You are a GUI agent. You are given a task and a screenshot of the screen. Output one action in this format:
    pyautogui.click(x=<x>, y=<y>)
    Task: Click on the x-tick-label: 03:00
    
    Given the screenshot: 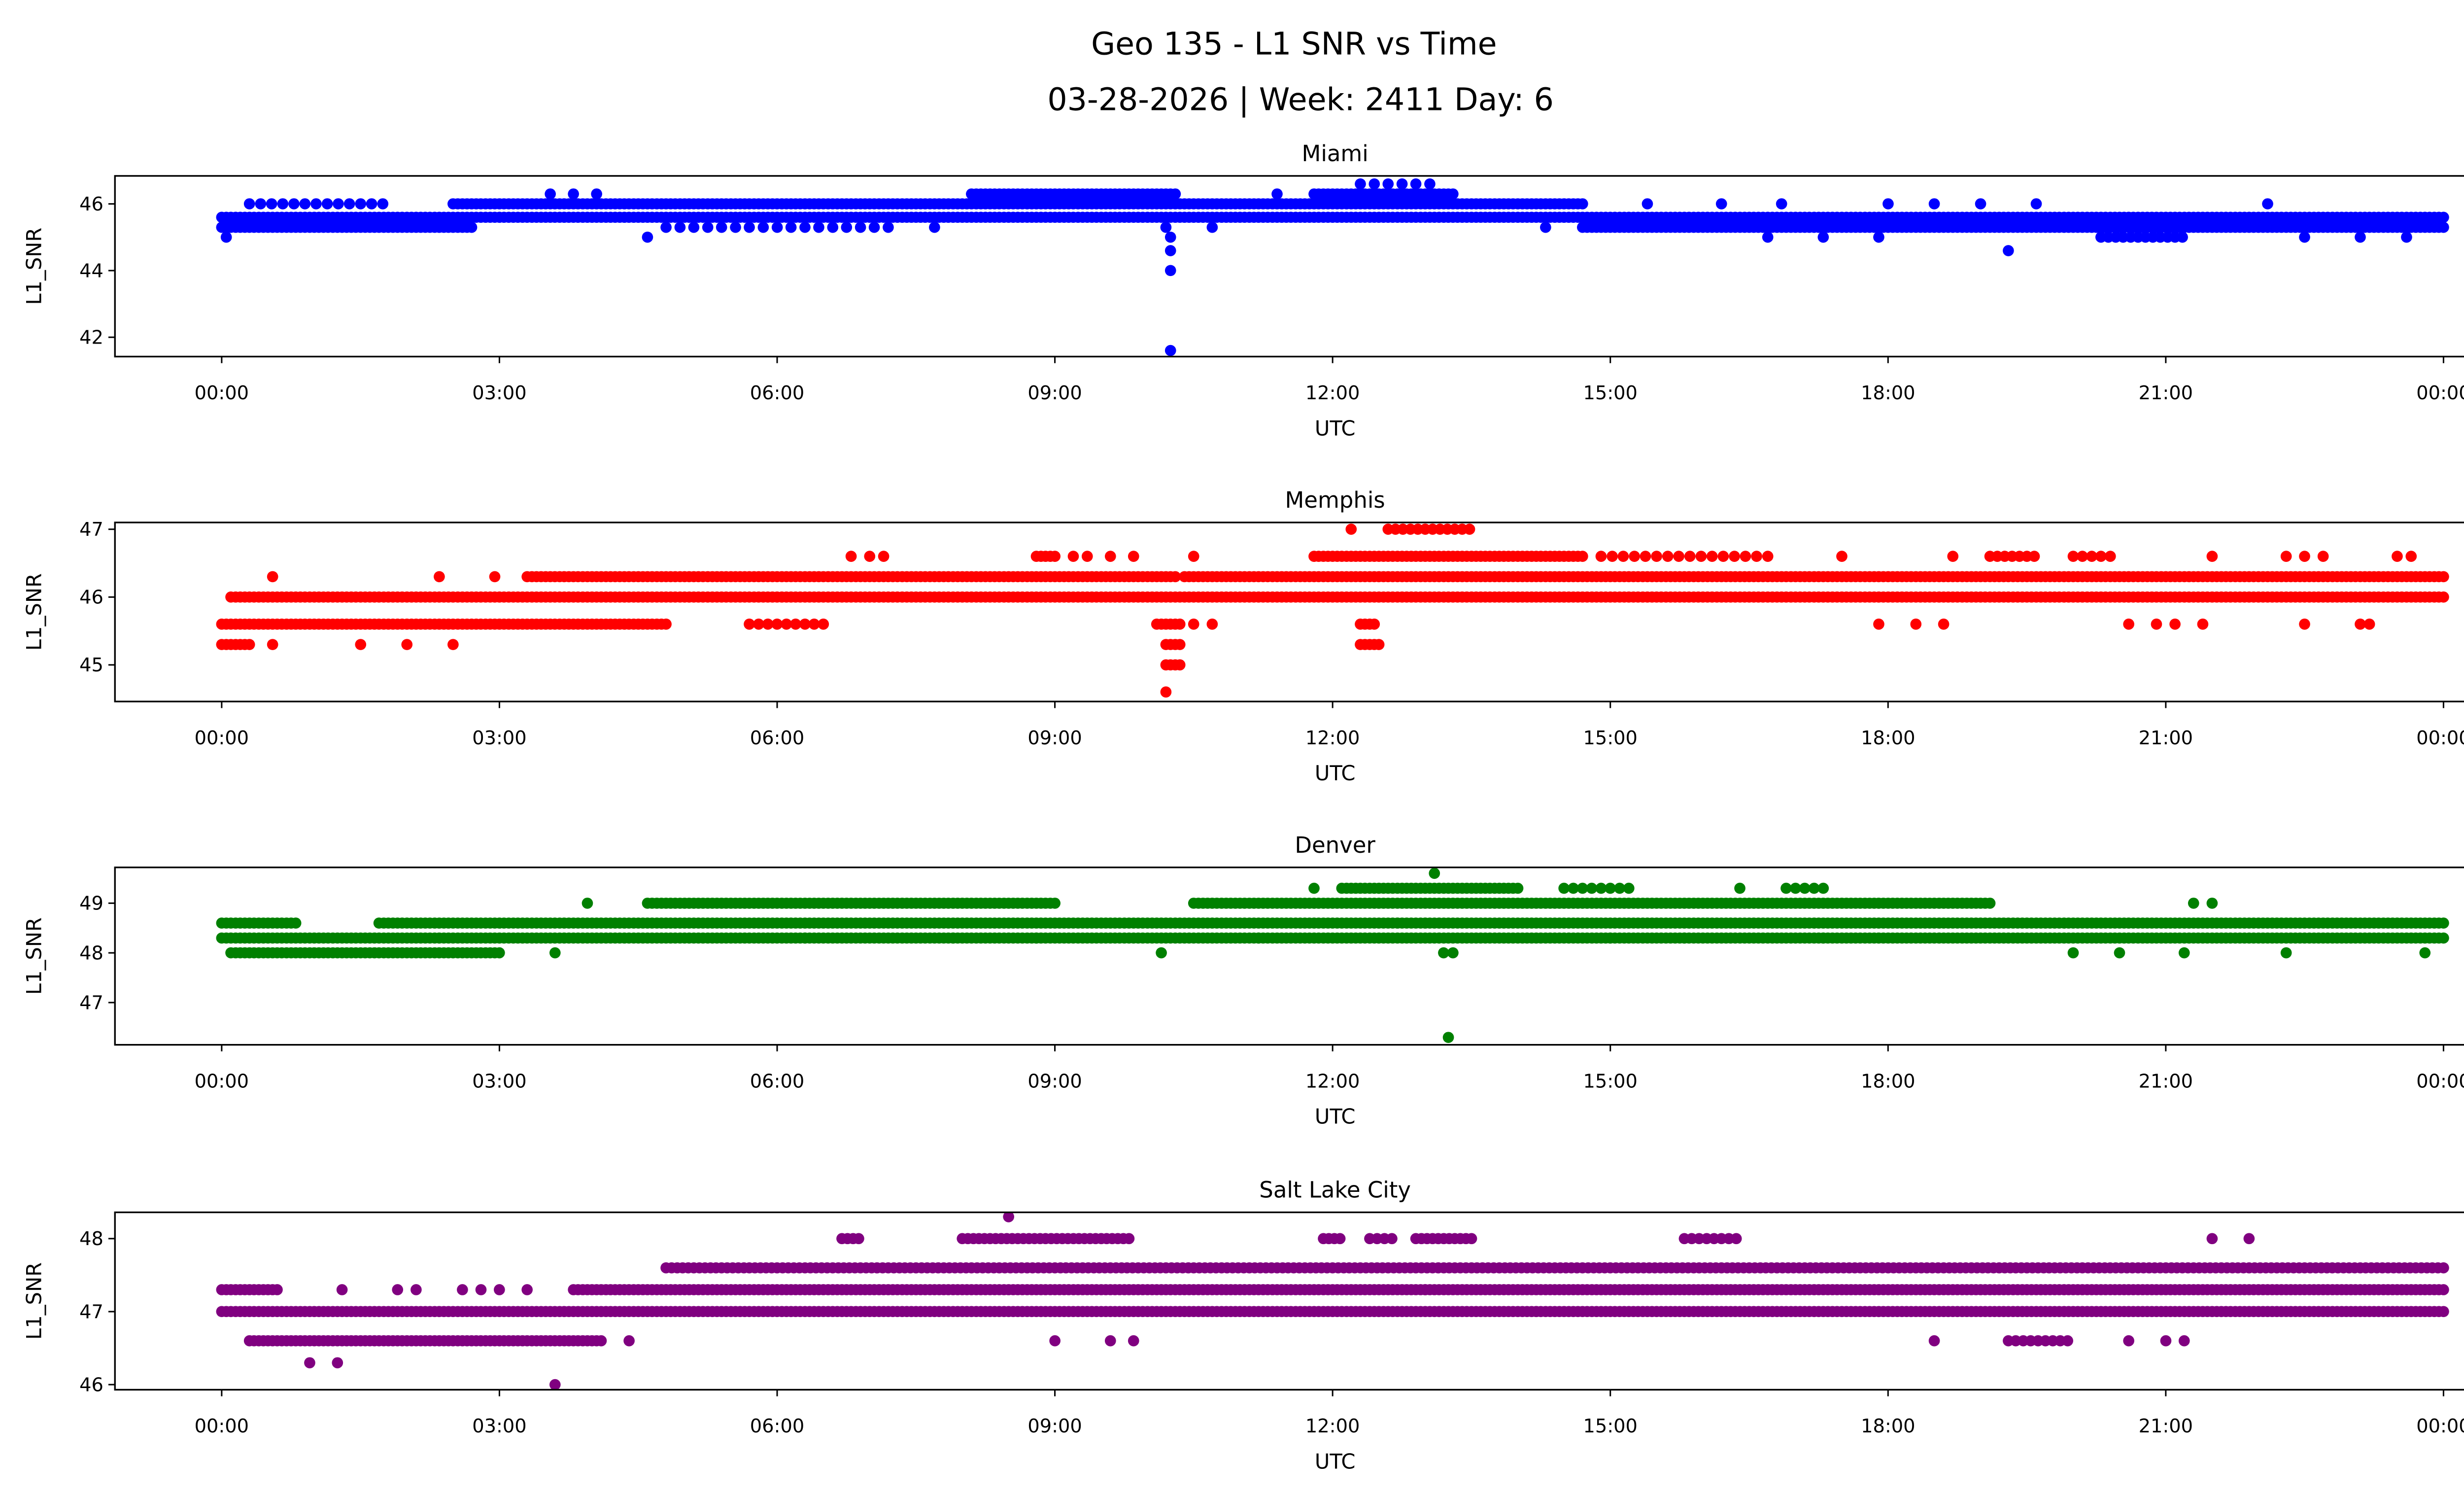 What is the action you would take?
    pyautogui.click(x=499, y=738)
    